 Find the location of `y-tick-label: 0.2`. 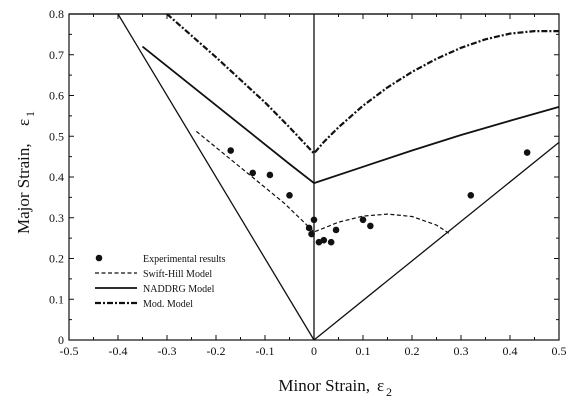

y-tick-label: 0.2 is located at coordinates (56, 259).